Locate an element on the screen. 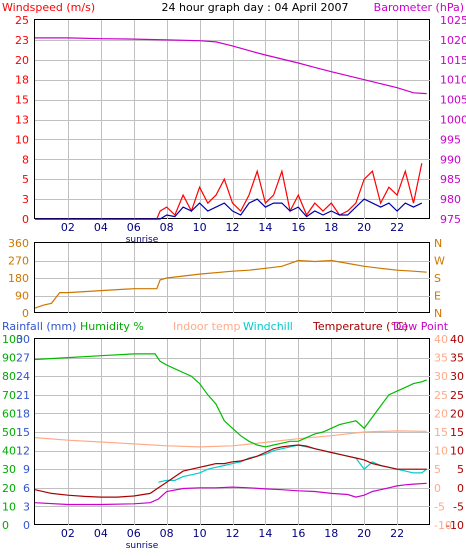  wind-x-tick-label: 18 is located at coordinates (331, 227).